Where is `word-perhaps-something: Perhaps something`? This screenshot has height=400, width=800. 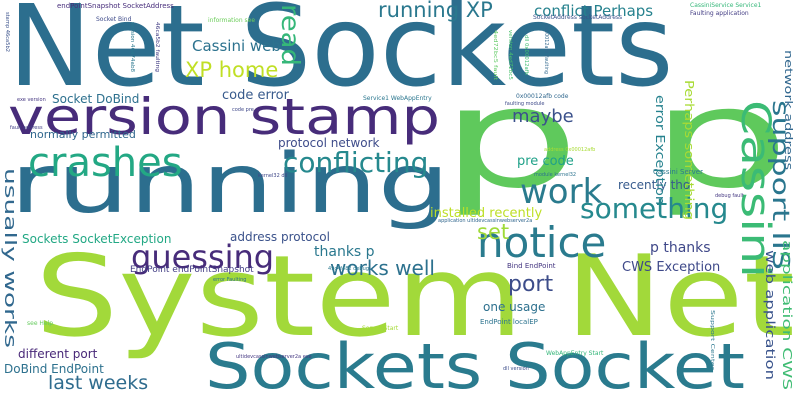
word-perhaps-something: Perhaps something is located at coordinates (689, 150).